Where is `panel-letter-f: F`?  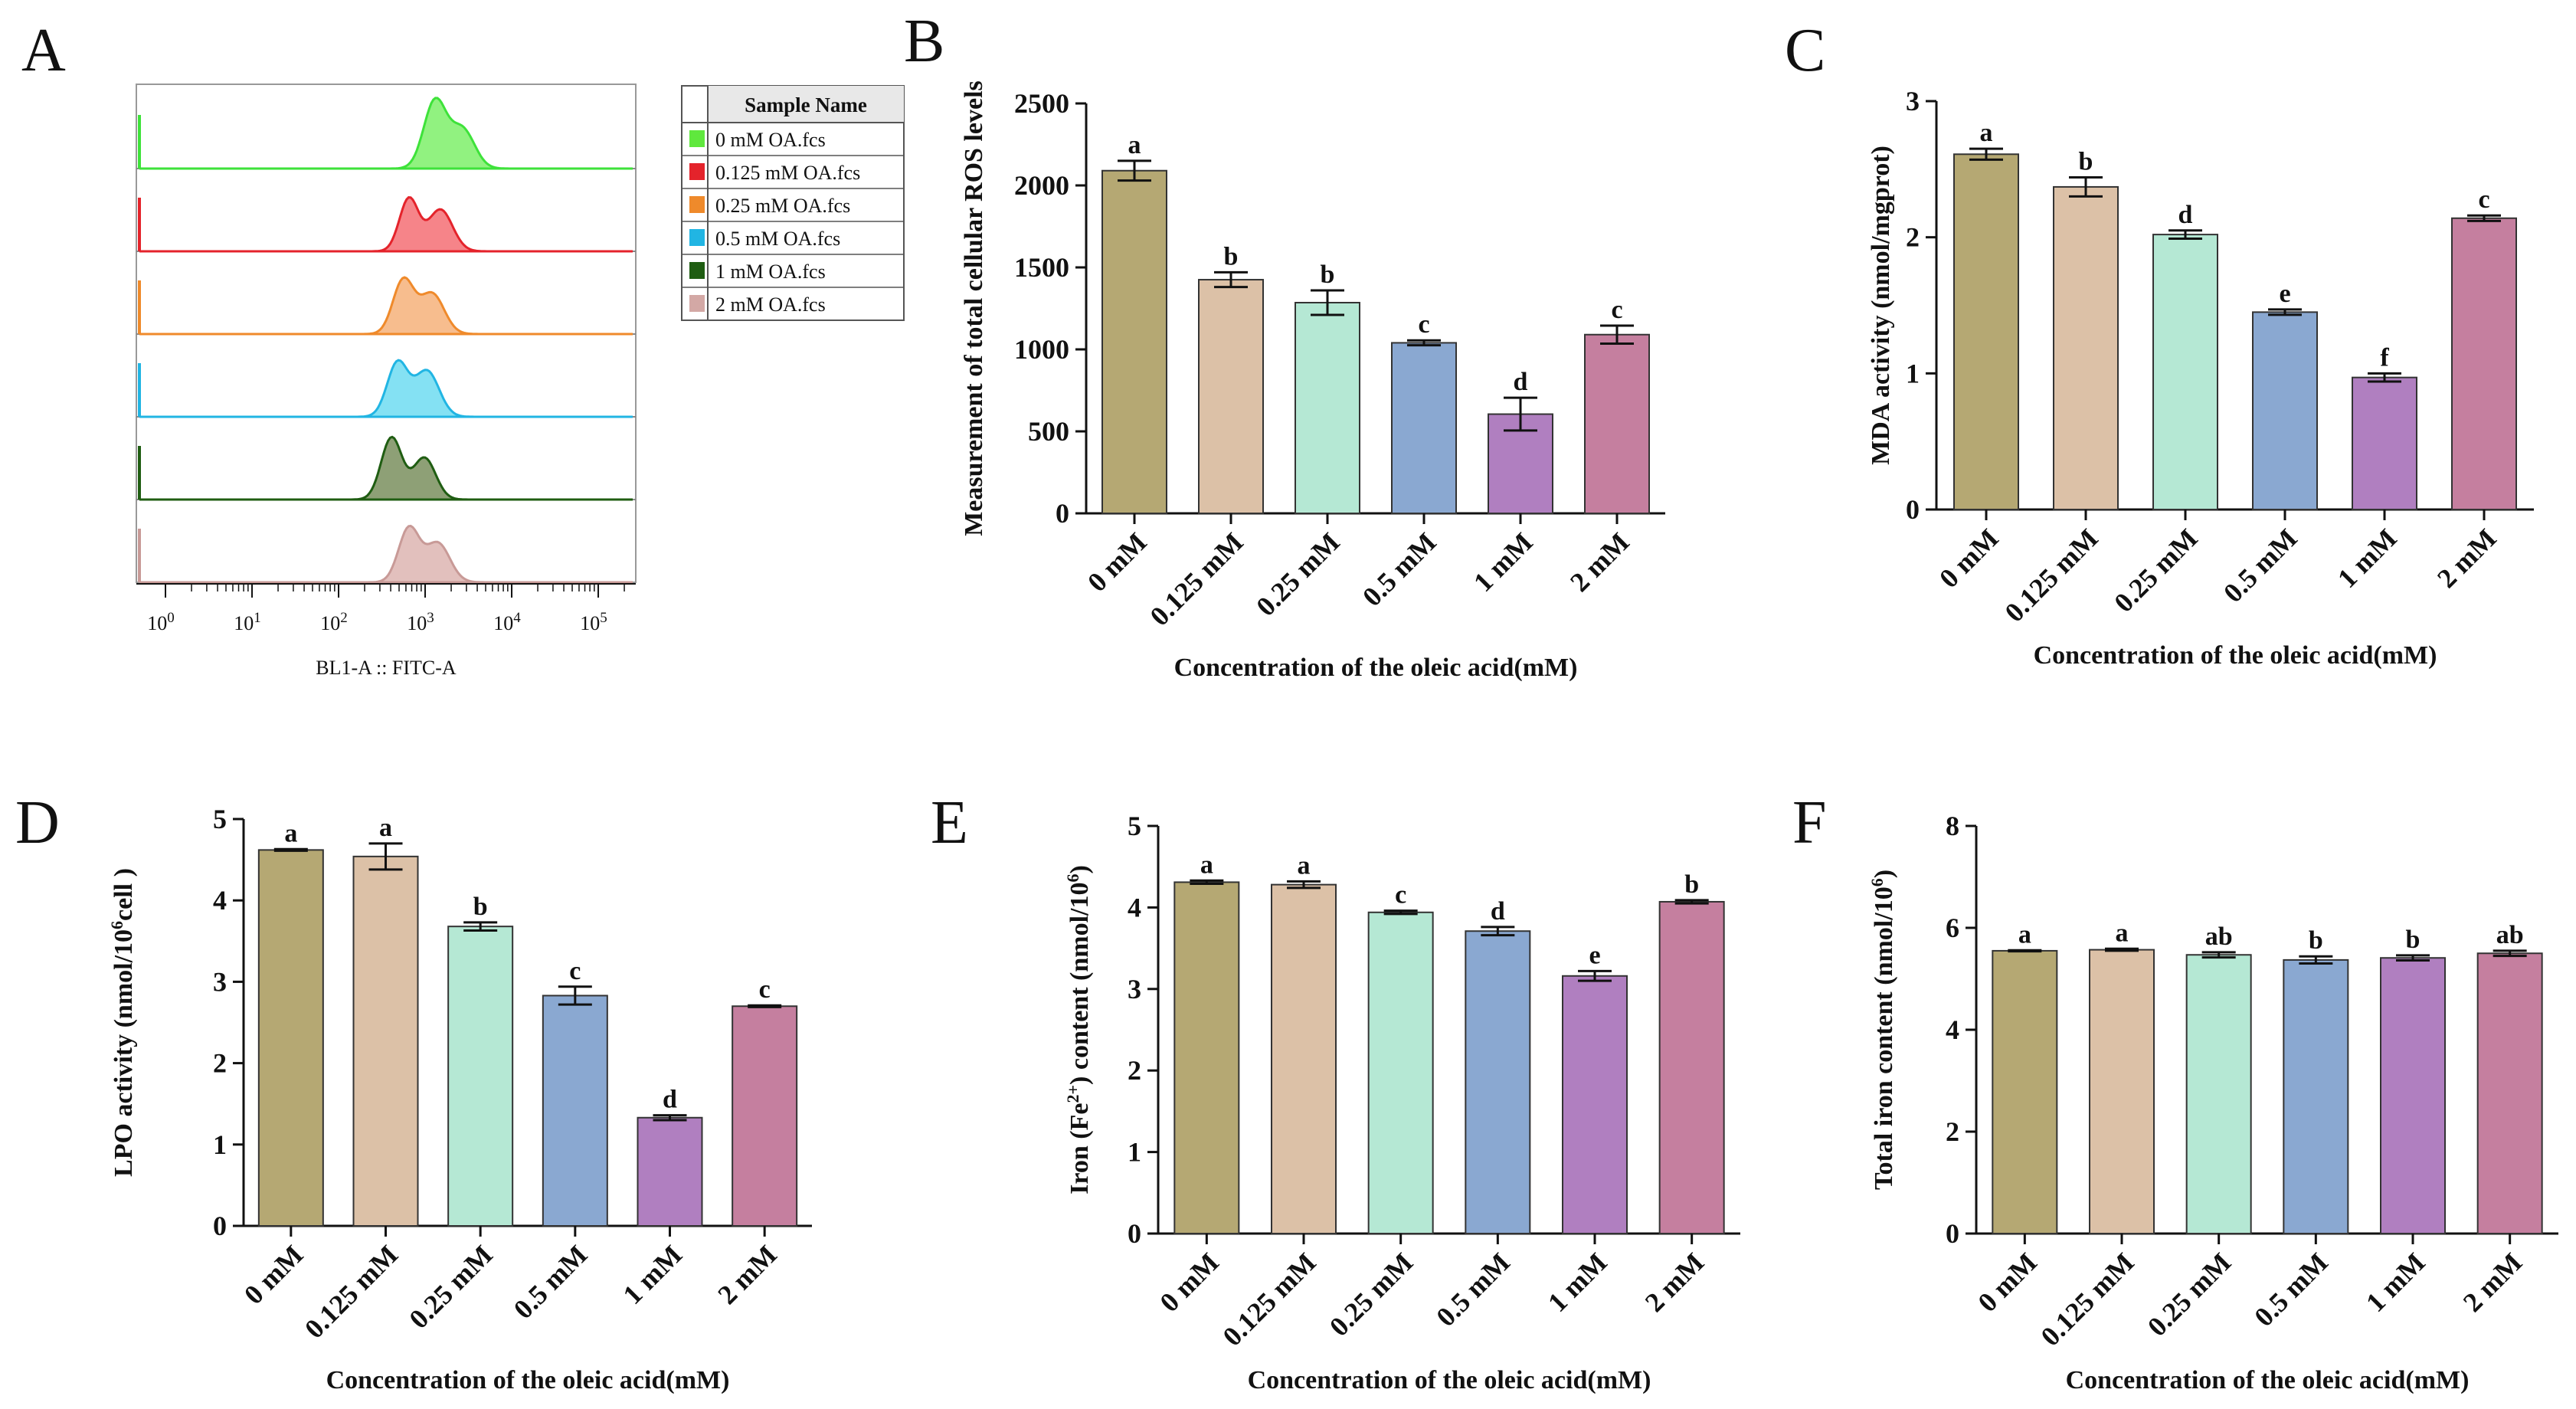
panel-letter-f: F is located at coordinates (1809, 823).